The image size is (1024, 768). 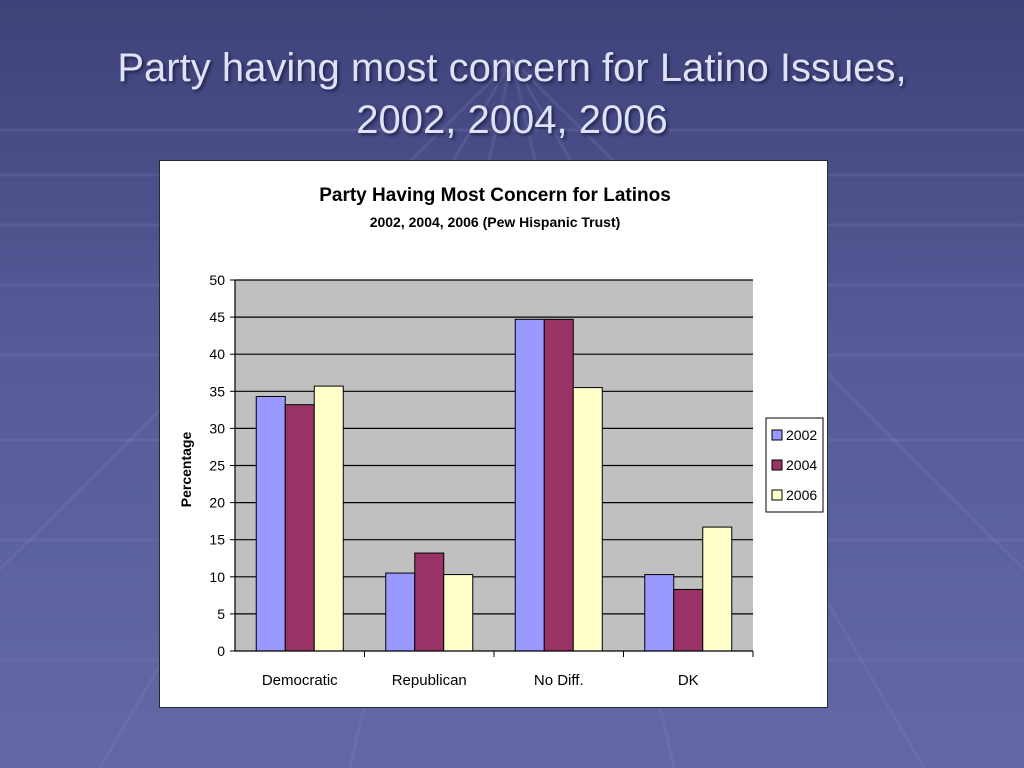 What do you see at coordinates (429, 602) in the screenshot?
I see `bar-2004-republican` at bounding box center [429, 602].